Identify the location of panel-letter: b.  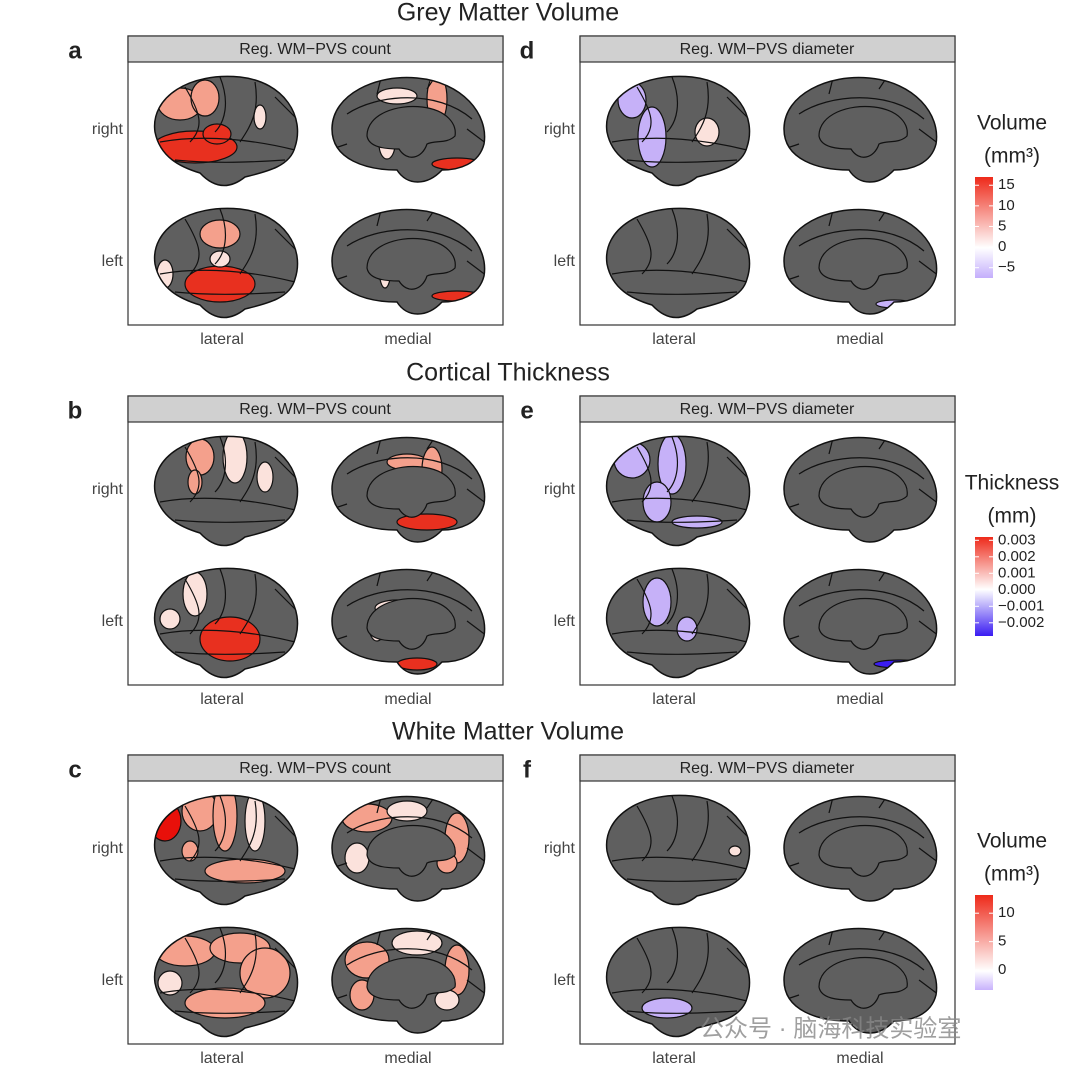
(75, 410).